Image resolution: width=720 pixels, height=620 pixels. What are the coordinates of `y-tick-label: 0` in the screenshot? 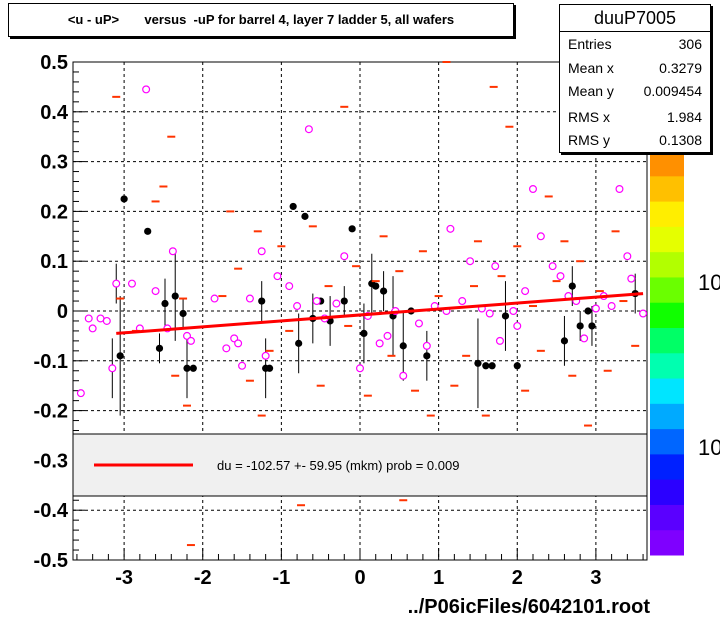 It's located at (62, 312).